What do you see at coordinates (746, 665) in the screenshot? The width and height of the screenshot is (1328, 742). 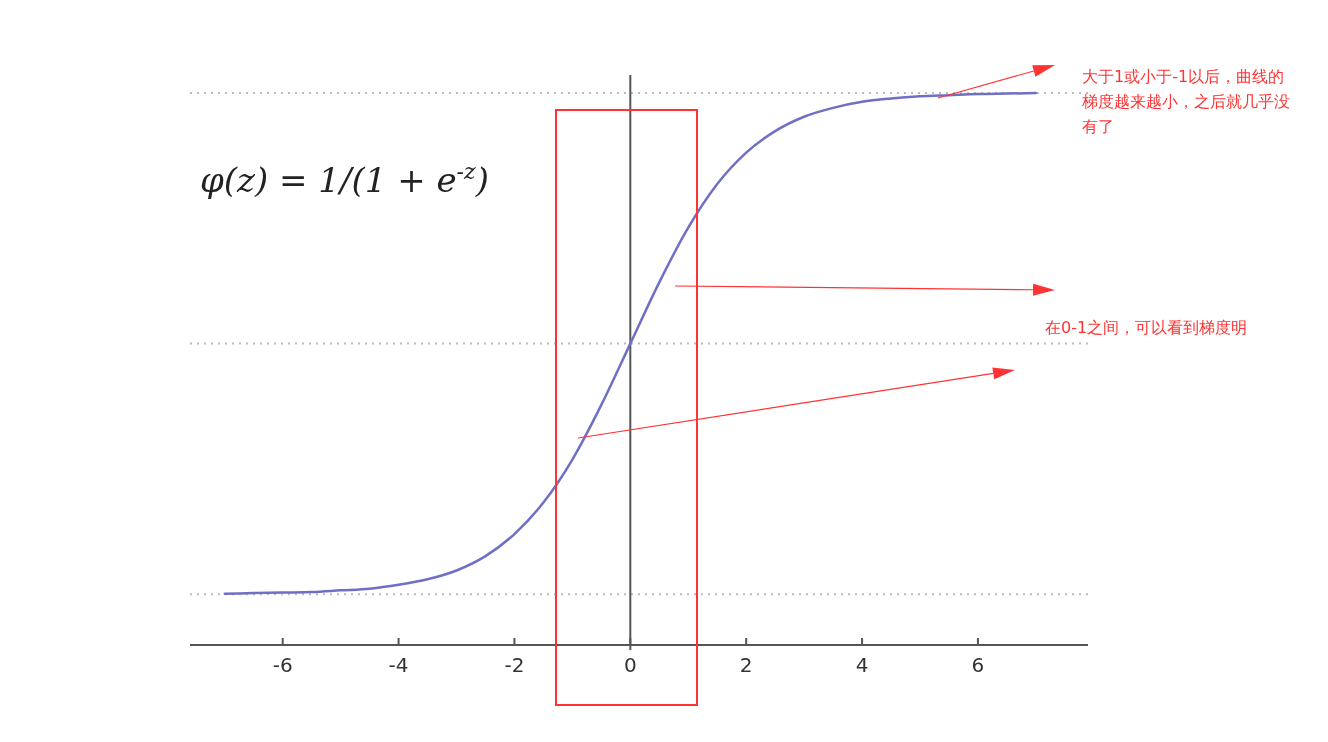 I see `x-tick-label: 2` at bounding box center [746, 665].